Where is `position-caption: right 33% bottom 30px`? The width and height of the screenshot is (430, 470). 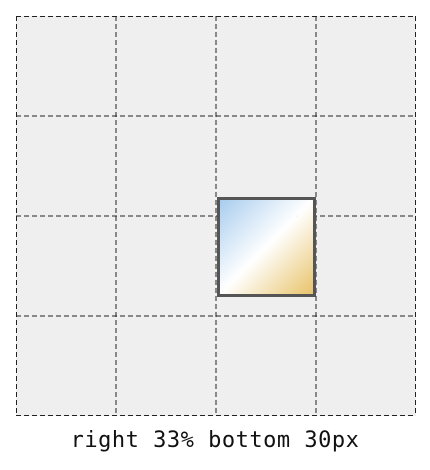 position-caption: right 33% bottom 30px is located at coordinates (215, 441).